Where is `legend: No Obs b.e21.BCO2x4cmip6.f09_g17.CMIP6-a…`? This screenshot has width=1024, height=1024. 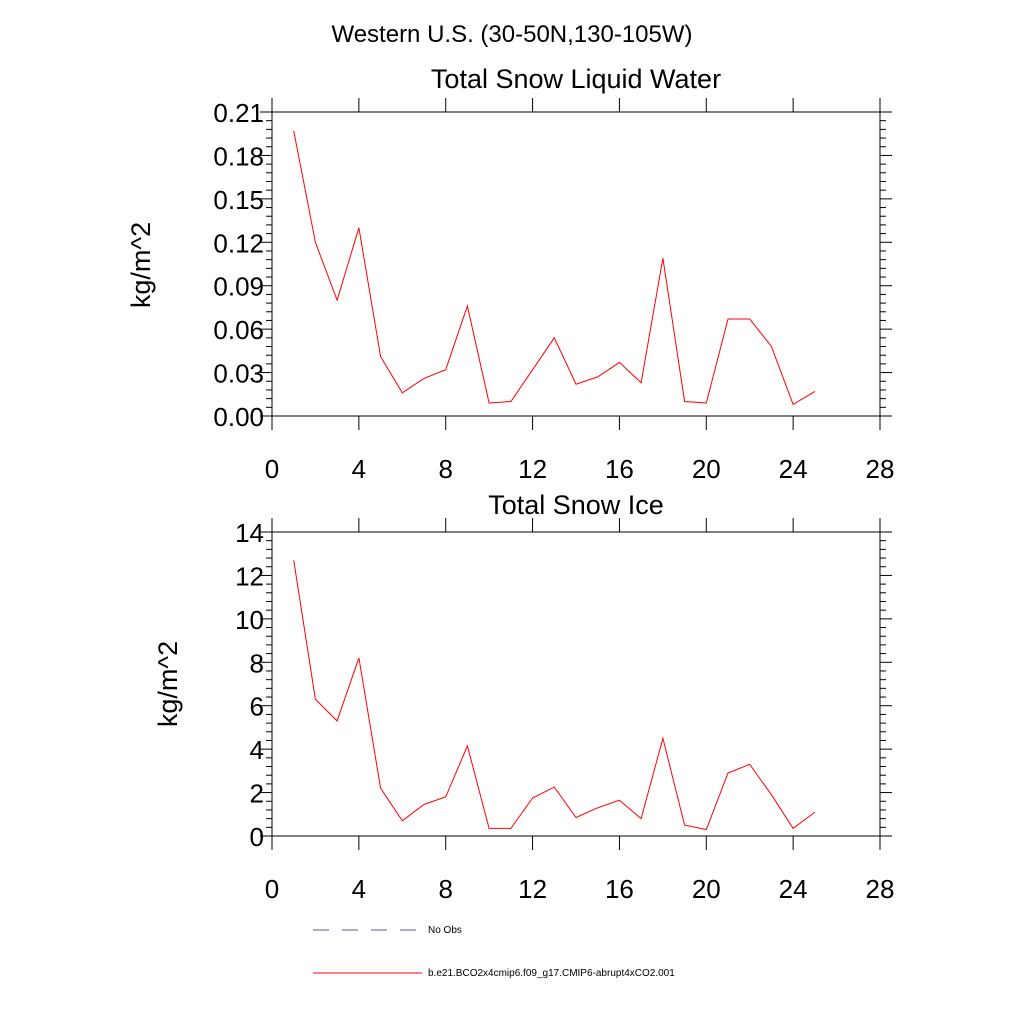
legend: No Obs b.e21.BCO2x4cmip6.f09_g17.CMIP6-a… is located at coordinates (494, 952).